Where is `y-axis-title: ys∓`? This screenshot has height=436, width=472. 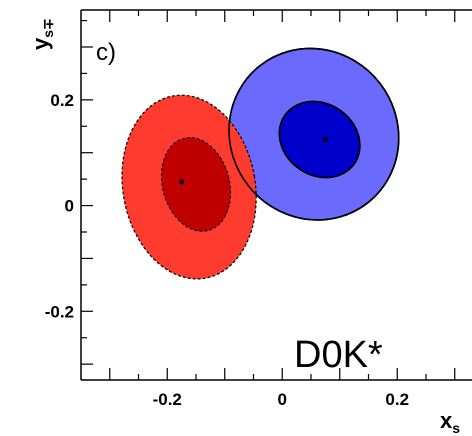 y-axis-title: ys∓ is located at coordinates (42, 34).